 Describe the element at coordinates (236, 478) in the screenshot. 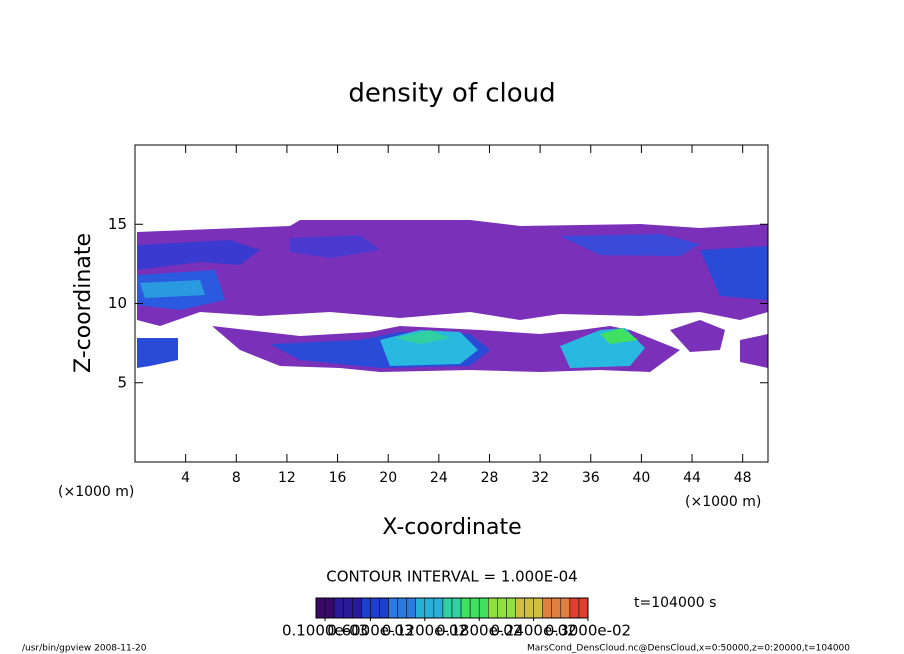

I see `x-tick-label: 8` at that location.